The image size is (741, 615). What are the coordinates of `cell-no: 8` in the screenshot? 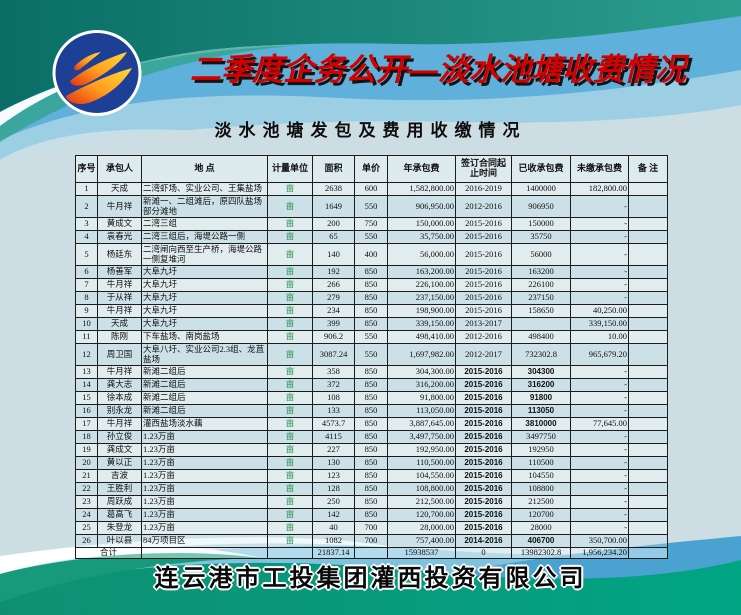 It's located at (86, 298).